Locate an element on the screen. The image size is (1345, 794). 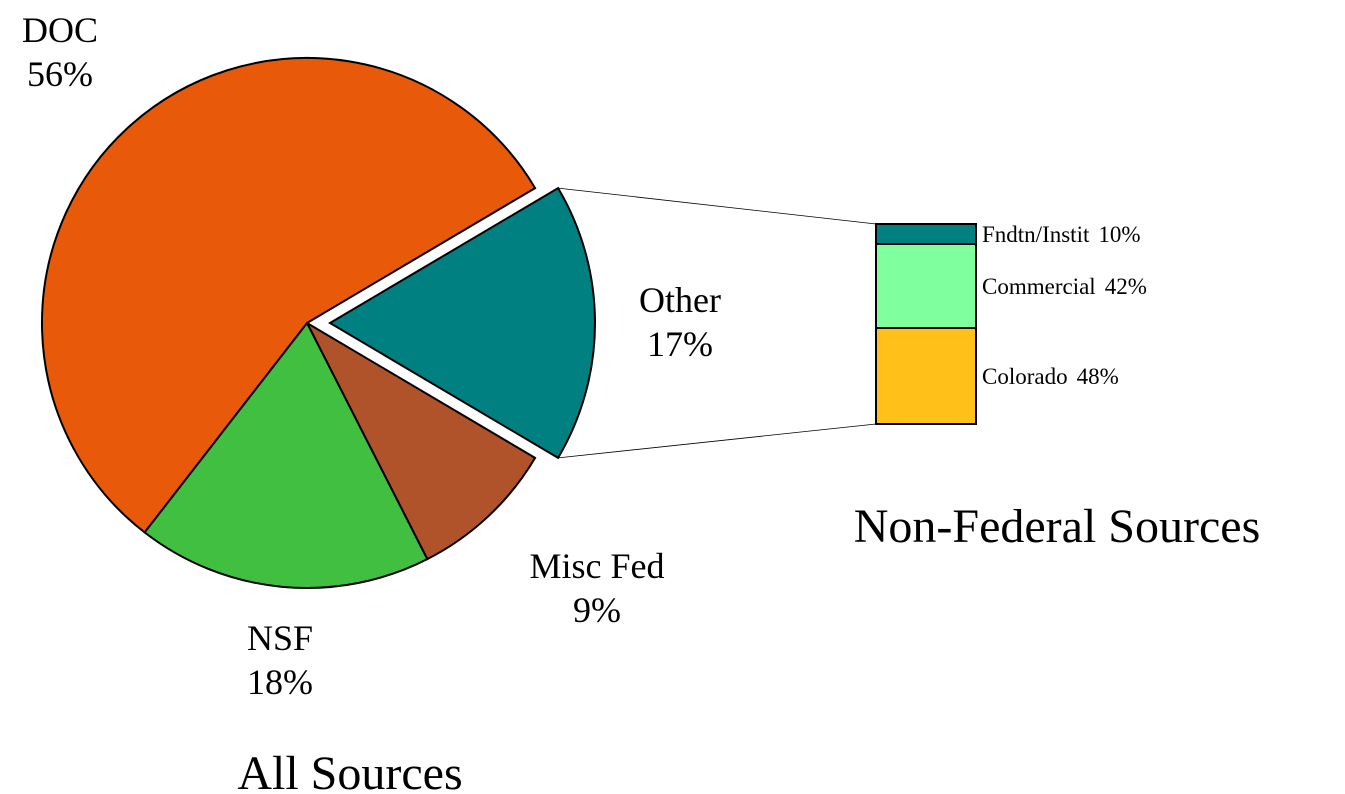
slice-value-label: 17% is located at coordinates (680, 344).